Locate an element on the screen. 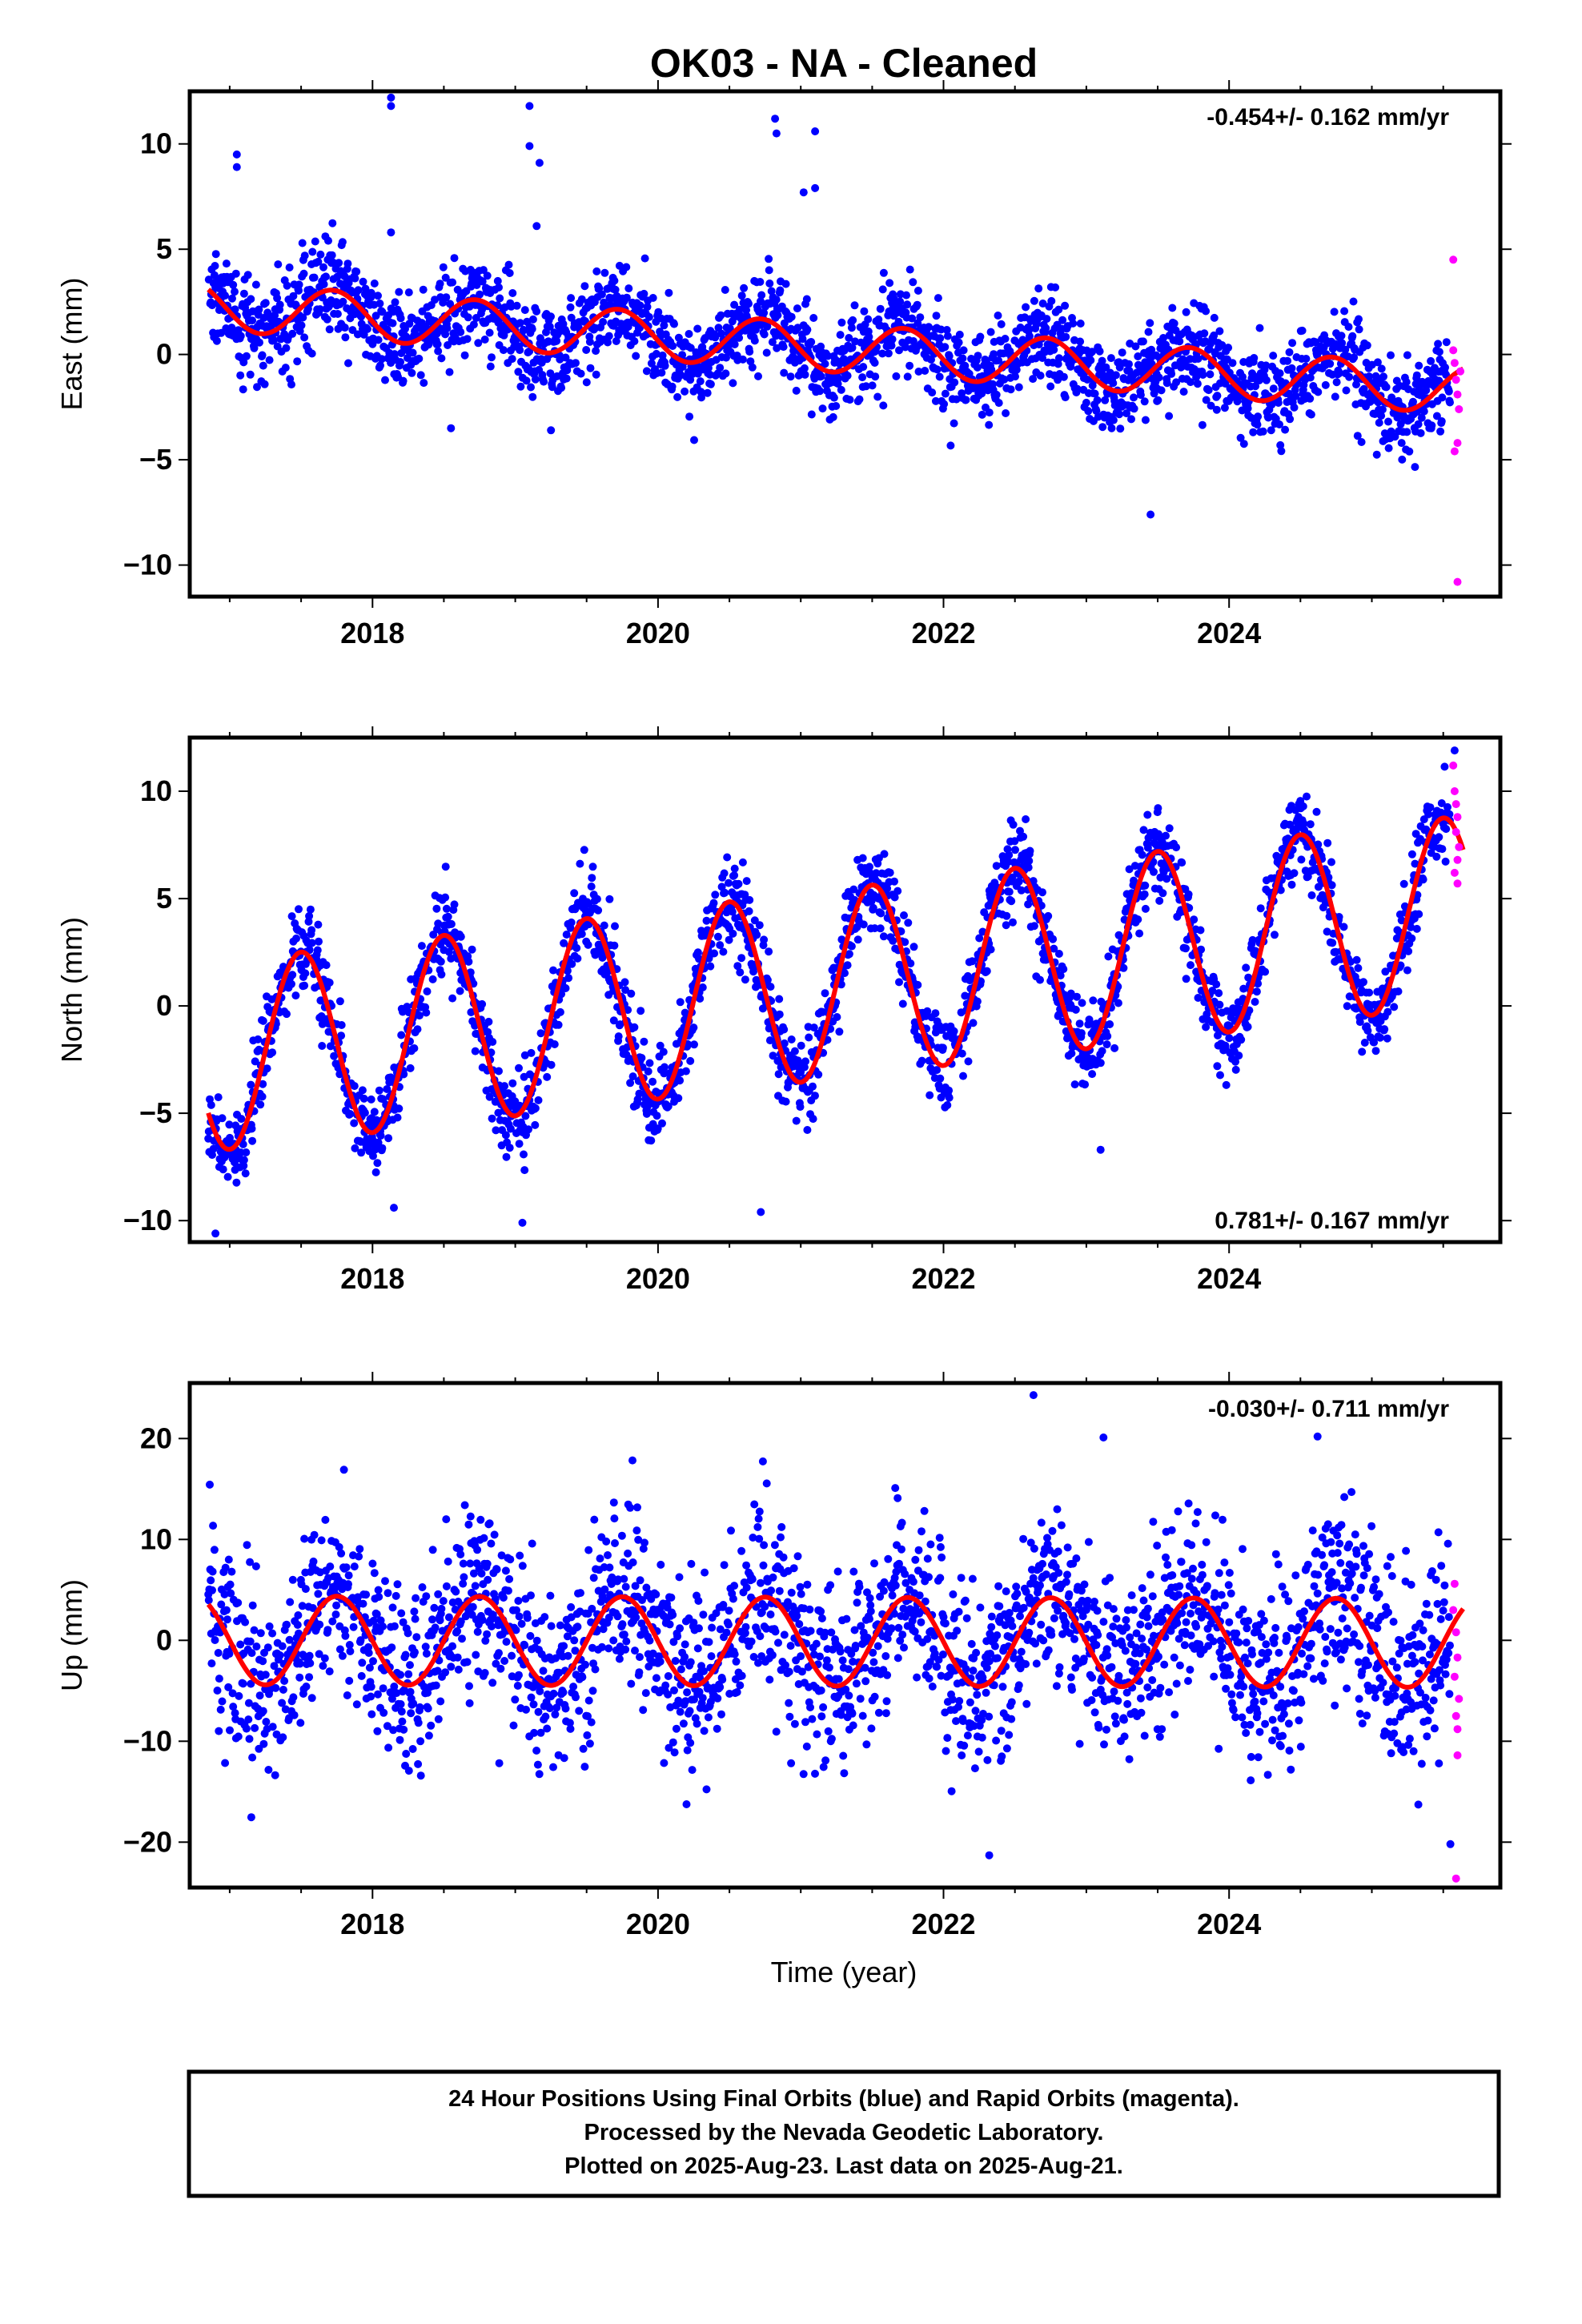  north-x-tick-label: 2024 is located at coordinates (1229, 1278).